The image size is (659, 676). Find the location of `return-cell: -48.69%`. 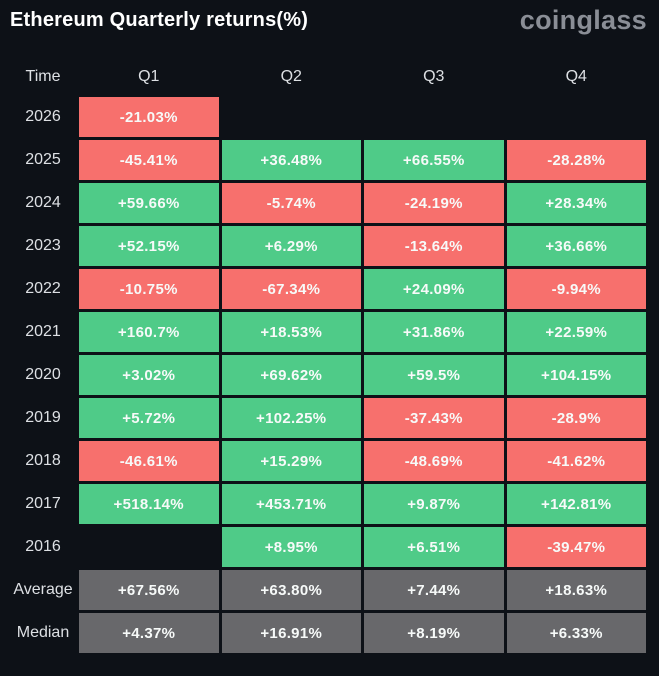

return-cell: -48.69% is located at coordinates (434, 461).